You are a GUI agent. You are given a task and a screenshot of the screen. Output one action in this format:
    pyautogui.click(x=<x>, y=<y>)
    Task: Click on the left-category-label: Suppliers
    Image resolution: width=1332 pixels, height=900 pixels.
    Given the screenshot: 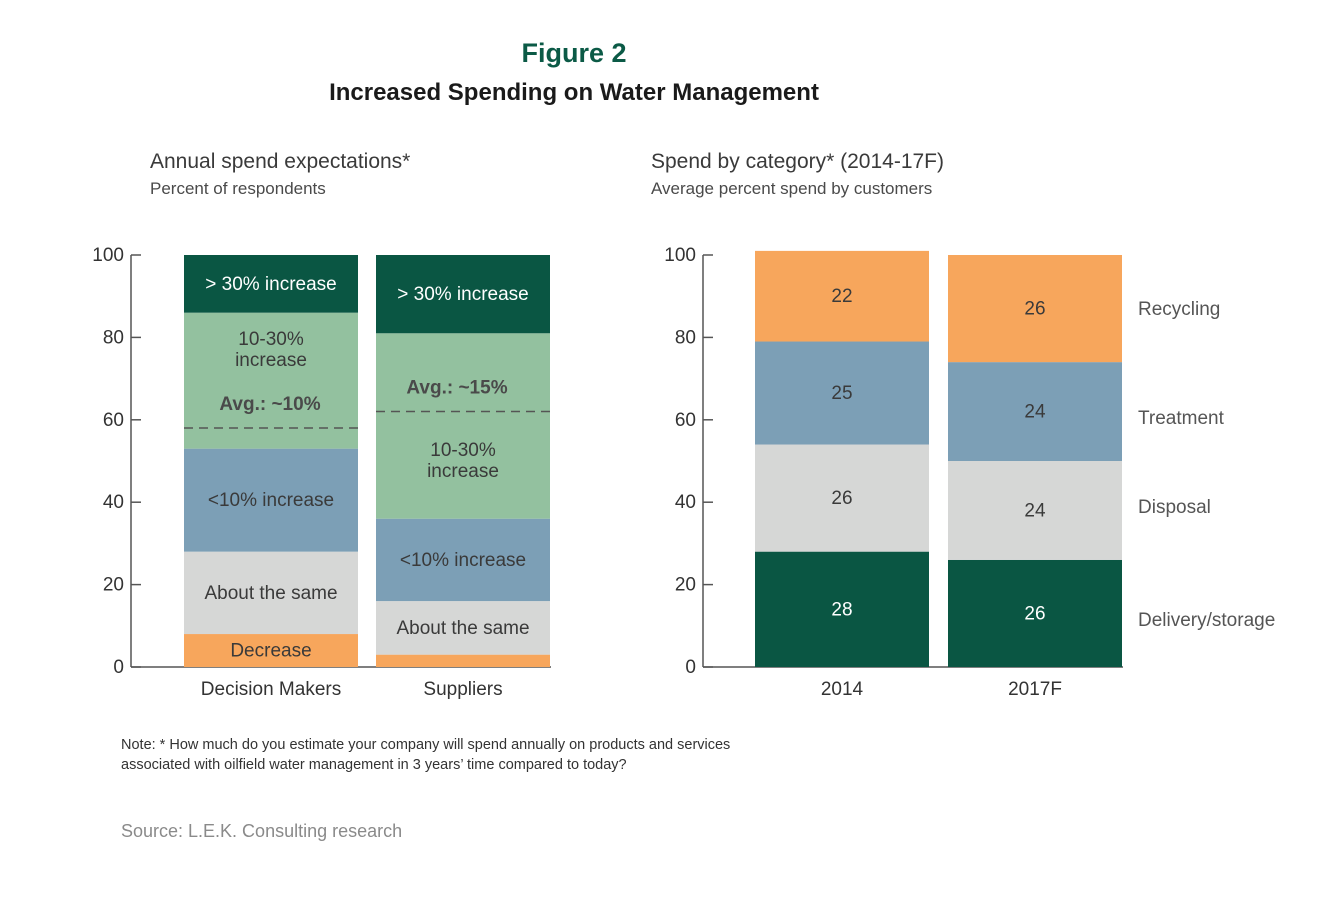 What is the action you would take?
    pyautogui.click(x=462, y=689)
    